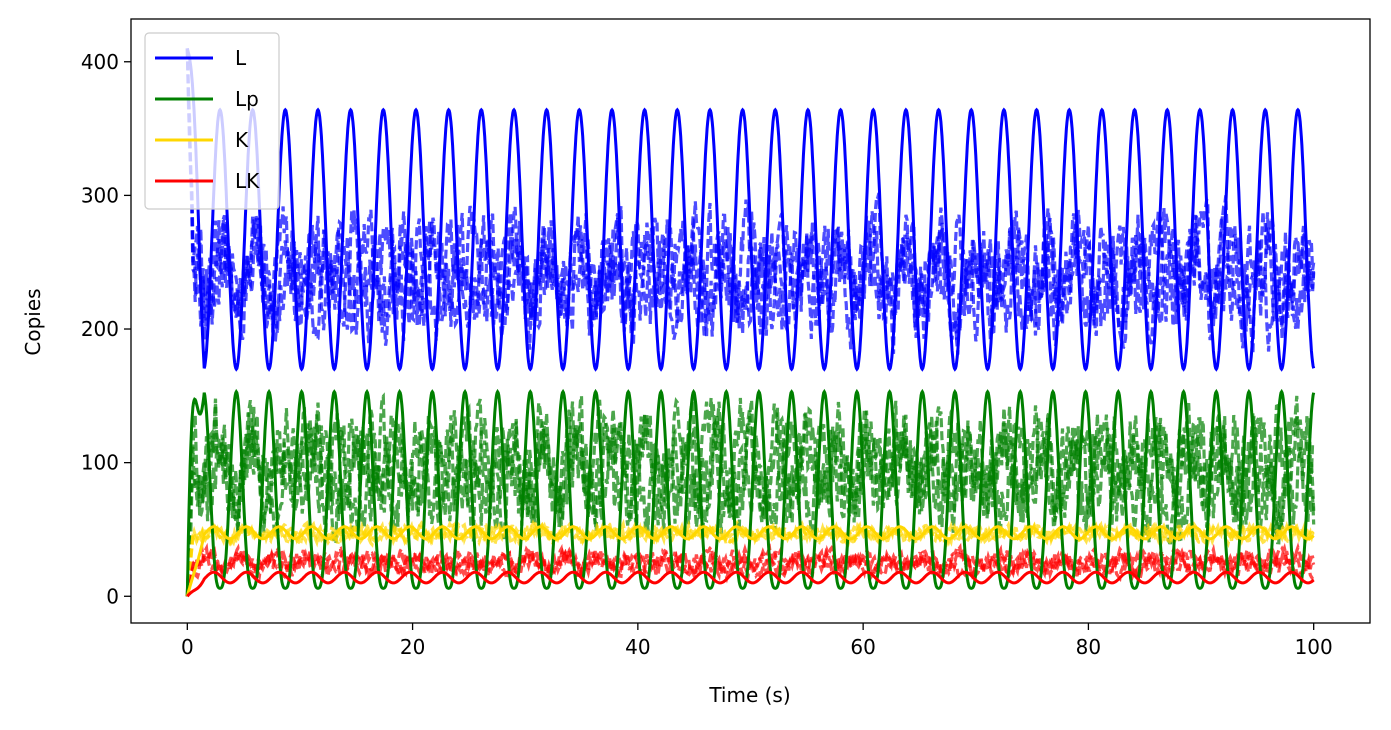  I want to click on legend-label-lp: Lp, so click(247, 99).